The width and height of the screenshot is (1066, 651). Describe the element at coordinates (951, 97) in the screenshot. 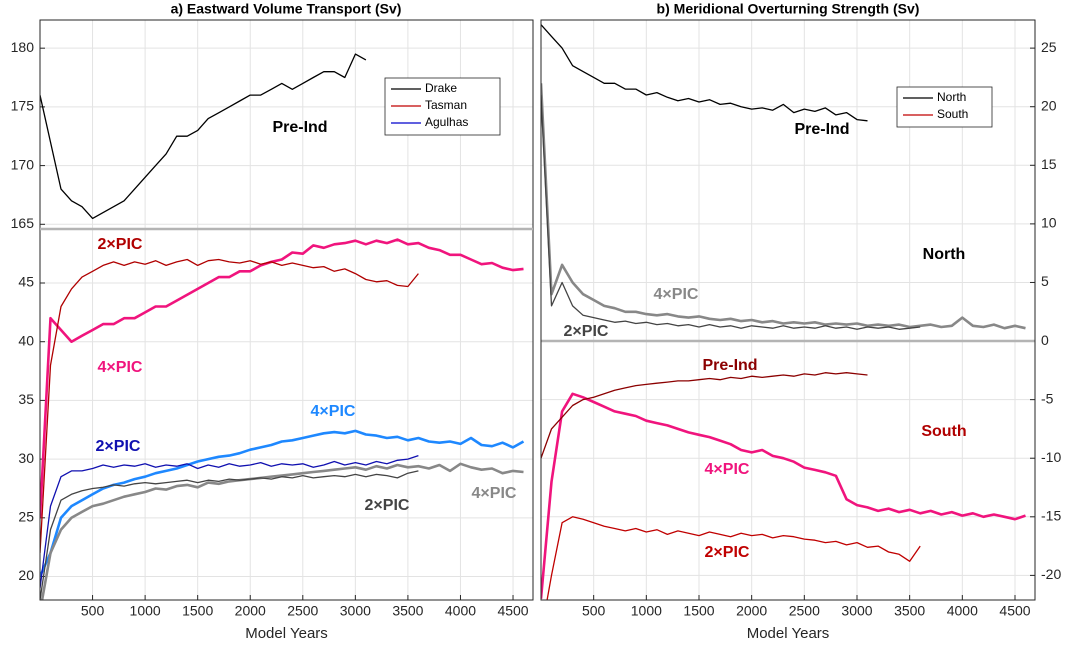

I see `legend-label: North` at that location.